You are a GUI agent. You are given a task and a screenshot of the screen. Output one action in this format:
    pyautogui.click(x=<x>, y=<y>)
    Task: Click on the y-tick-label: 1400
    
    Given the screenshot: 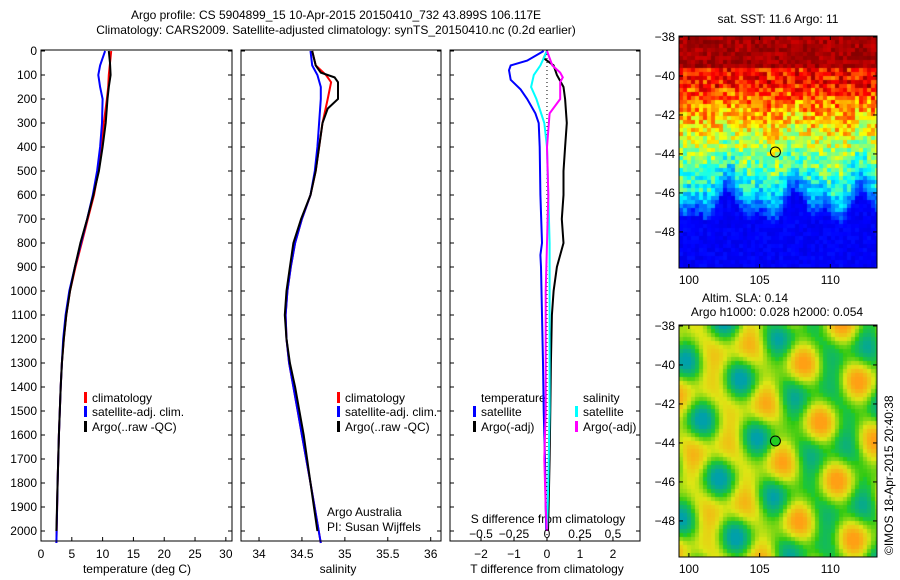 What is the action you would take?
    pyautogui.click(x=23, y=387)
    